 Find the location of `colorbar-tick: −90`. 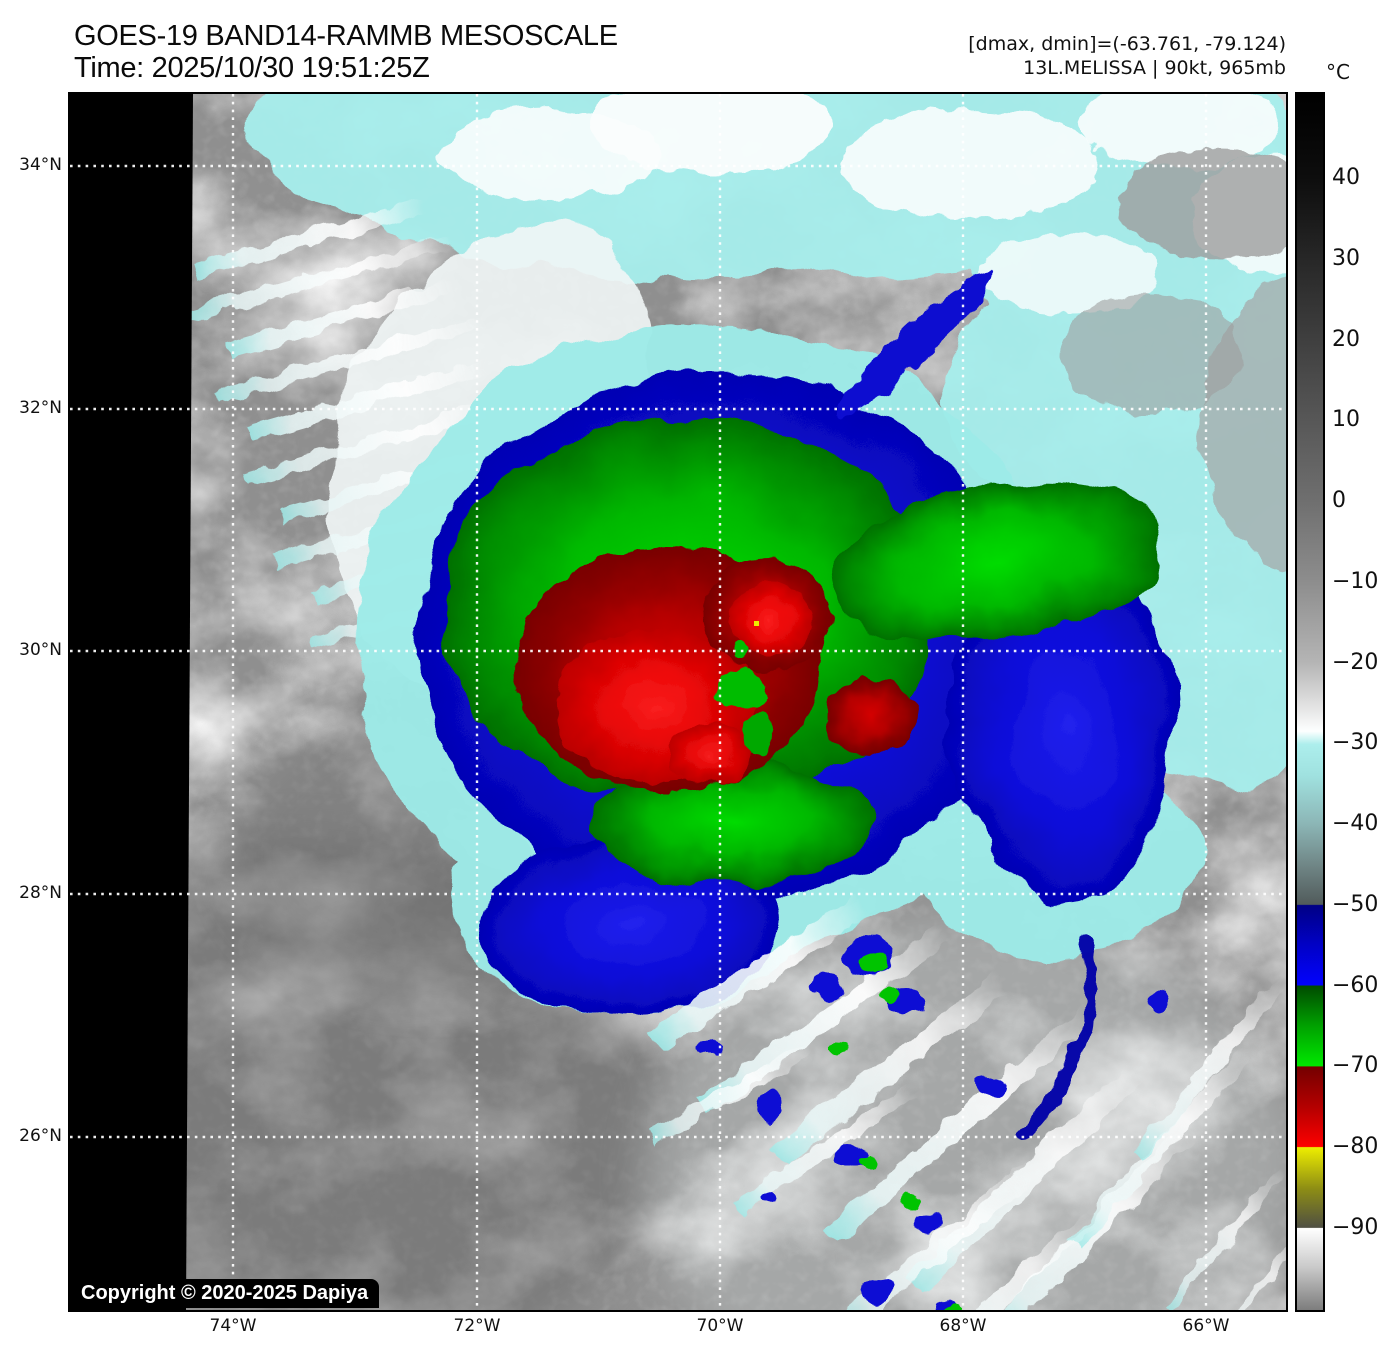

colorbar-tick: −90 is located at coordinates (1355, 1227).